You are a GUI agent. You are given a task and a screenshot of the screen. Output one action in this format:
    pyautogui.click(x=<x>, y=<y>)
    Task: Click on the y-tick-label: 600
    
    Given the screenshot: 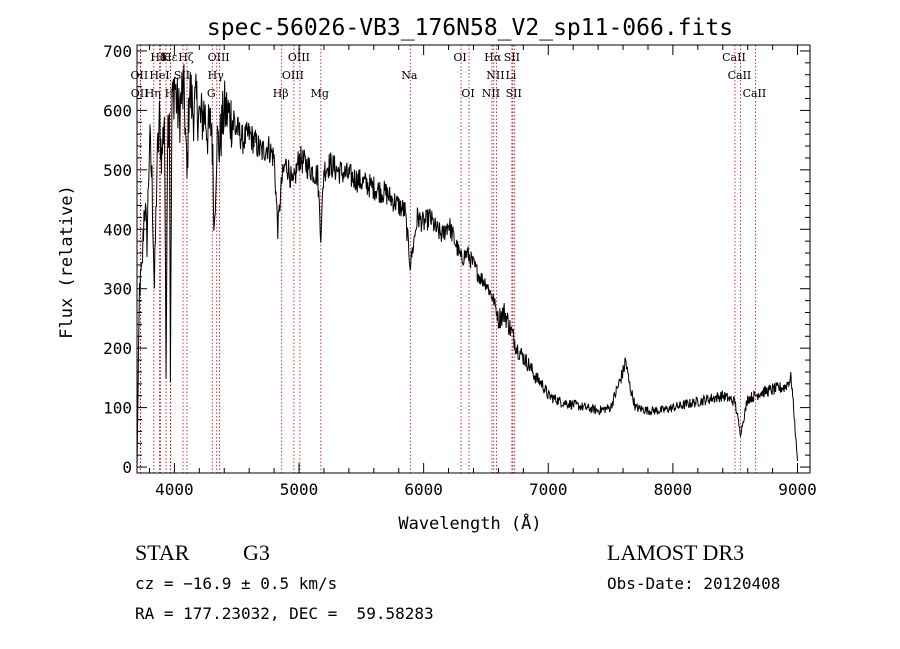 What is the action you would take?
    pyautogui.click(x=117, y=110)
    